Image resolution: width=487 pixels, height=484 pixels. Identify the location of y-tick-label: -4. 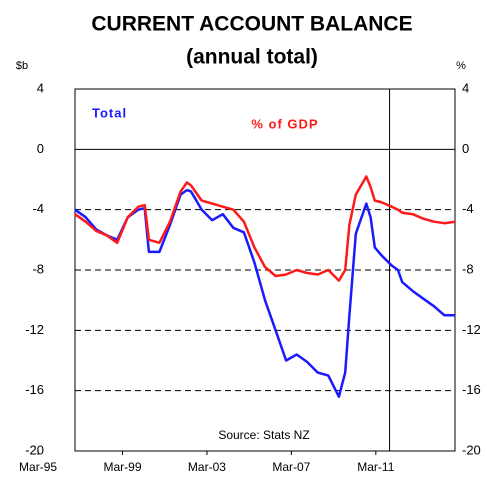
(38, 208).